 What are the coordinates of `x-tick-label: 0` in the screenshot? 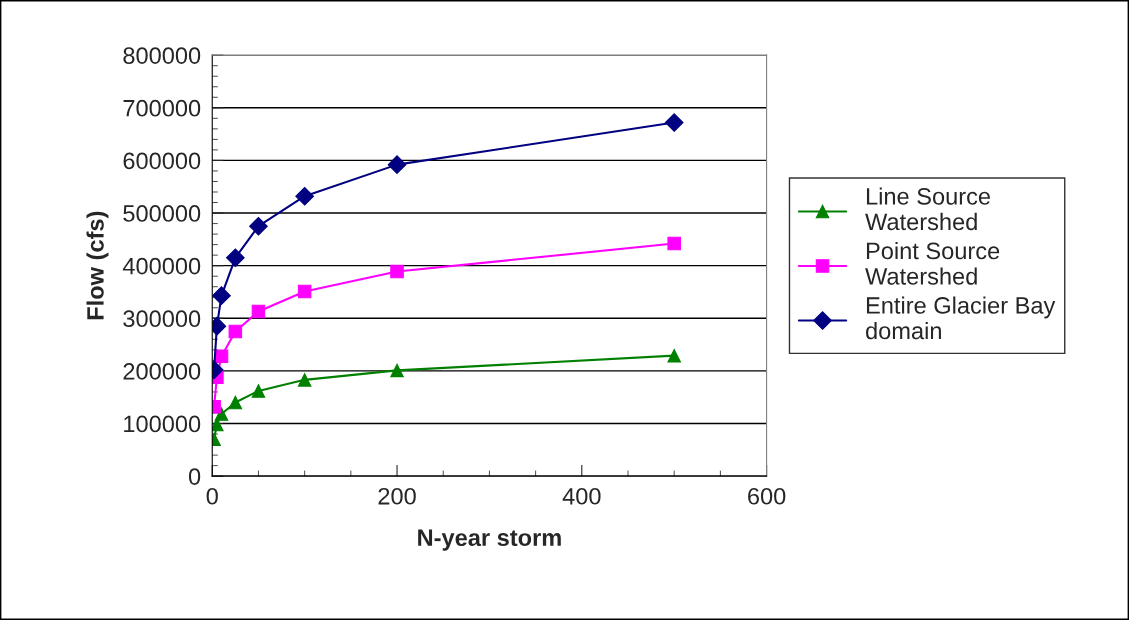 It's located at (212, 496).